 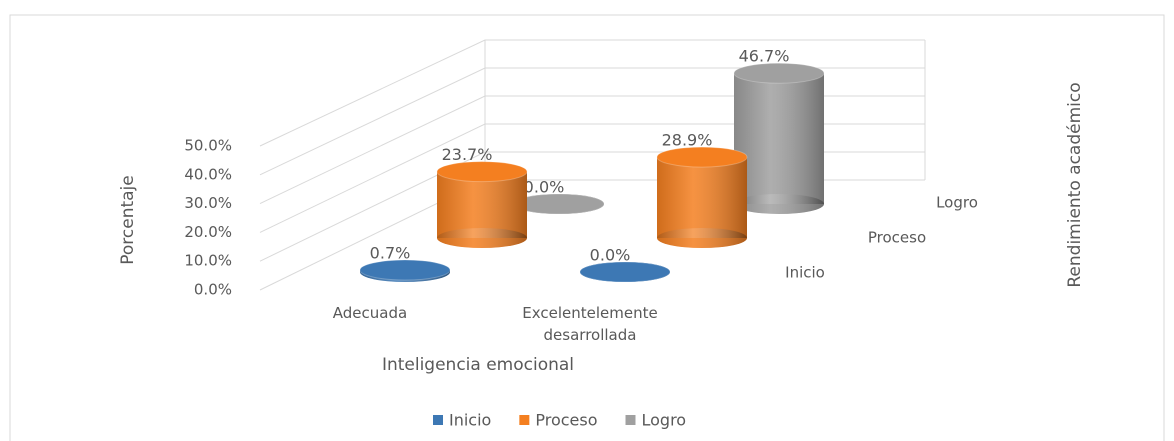 I want to click on legend-label: Logro, so click(x=664, y=420).